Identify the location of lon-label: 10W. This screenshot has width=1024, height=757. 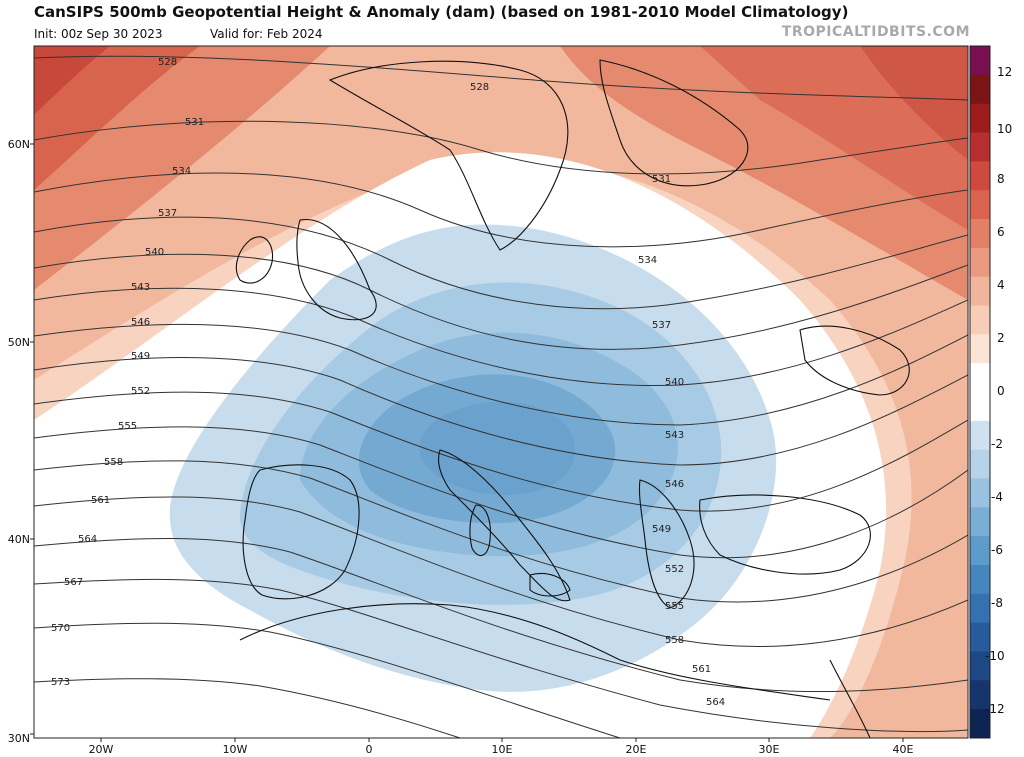
(235, 749).